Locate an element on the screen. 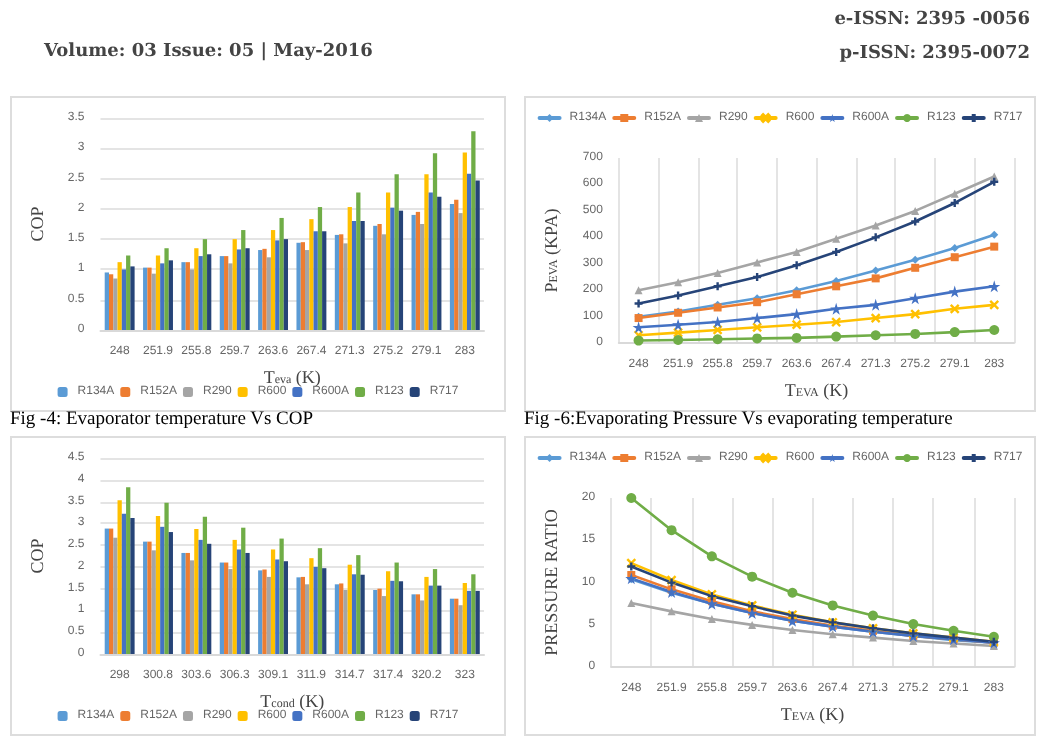 The height and width of the screenshot is (738, 1042). text: e-ISSN: 2395 -0056 is located at coordinates (932, 20).